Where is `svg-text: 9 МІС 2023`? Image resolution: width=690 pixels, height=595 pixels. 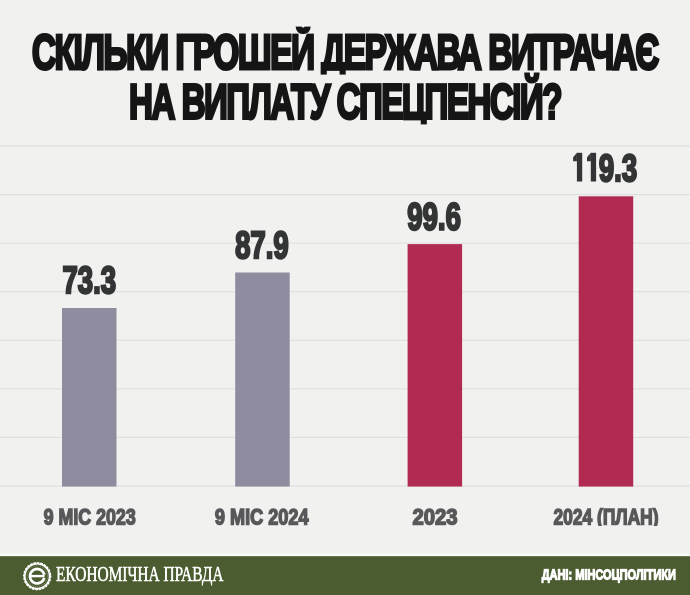
svg-text: 9 МІС 2023 is located at coordinates (90, 518).